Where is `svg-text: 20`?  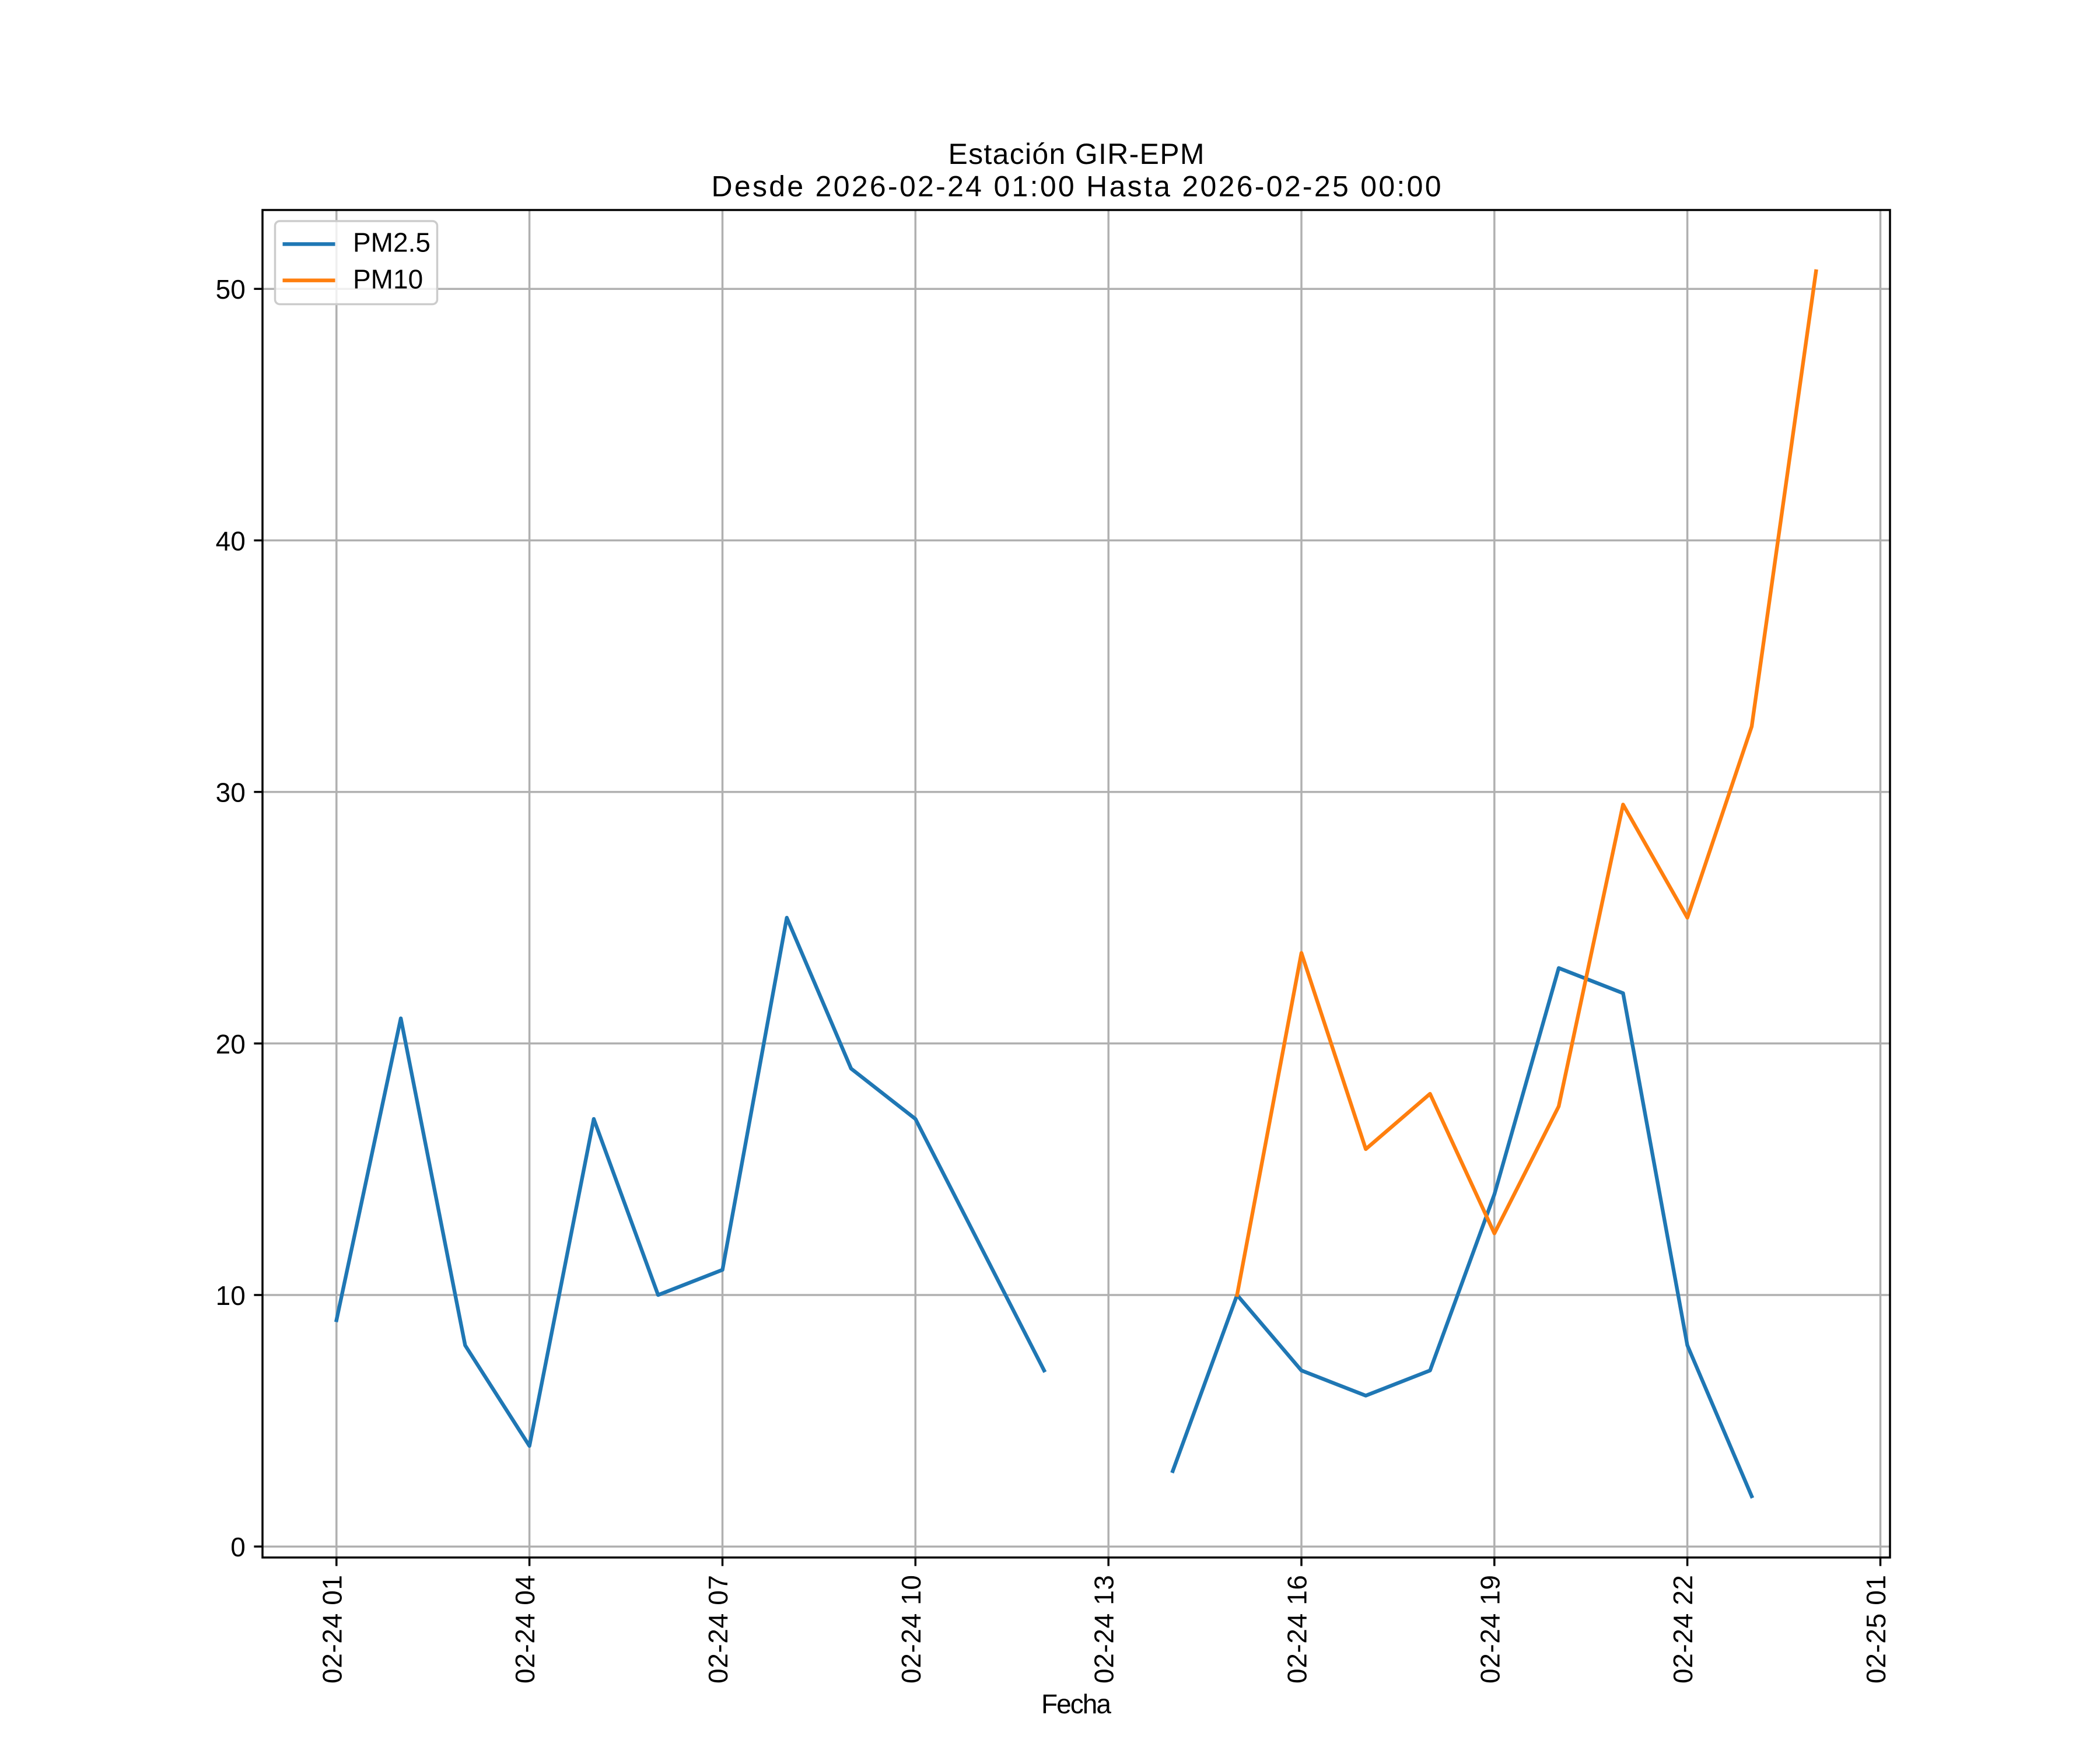 svg-text: 20 is located at coordinates (231, 1044).